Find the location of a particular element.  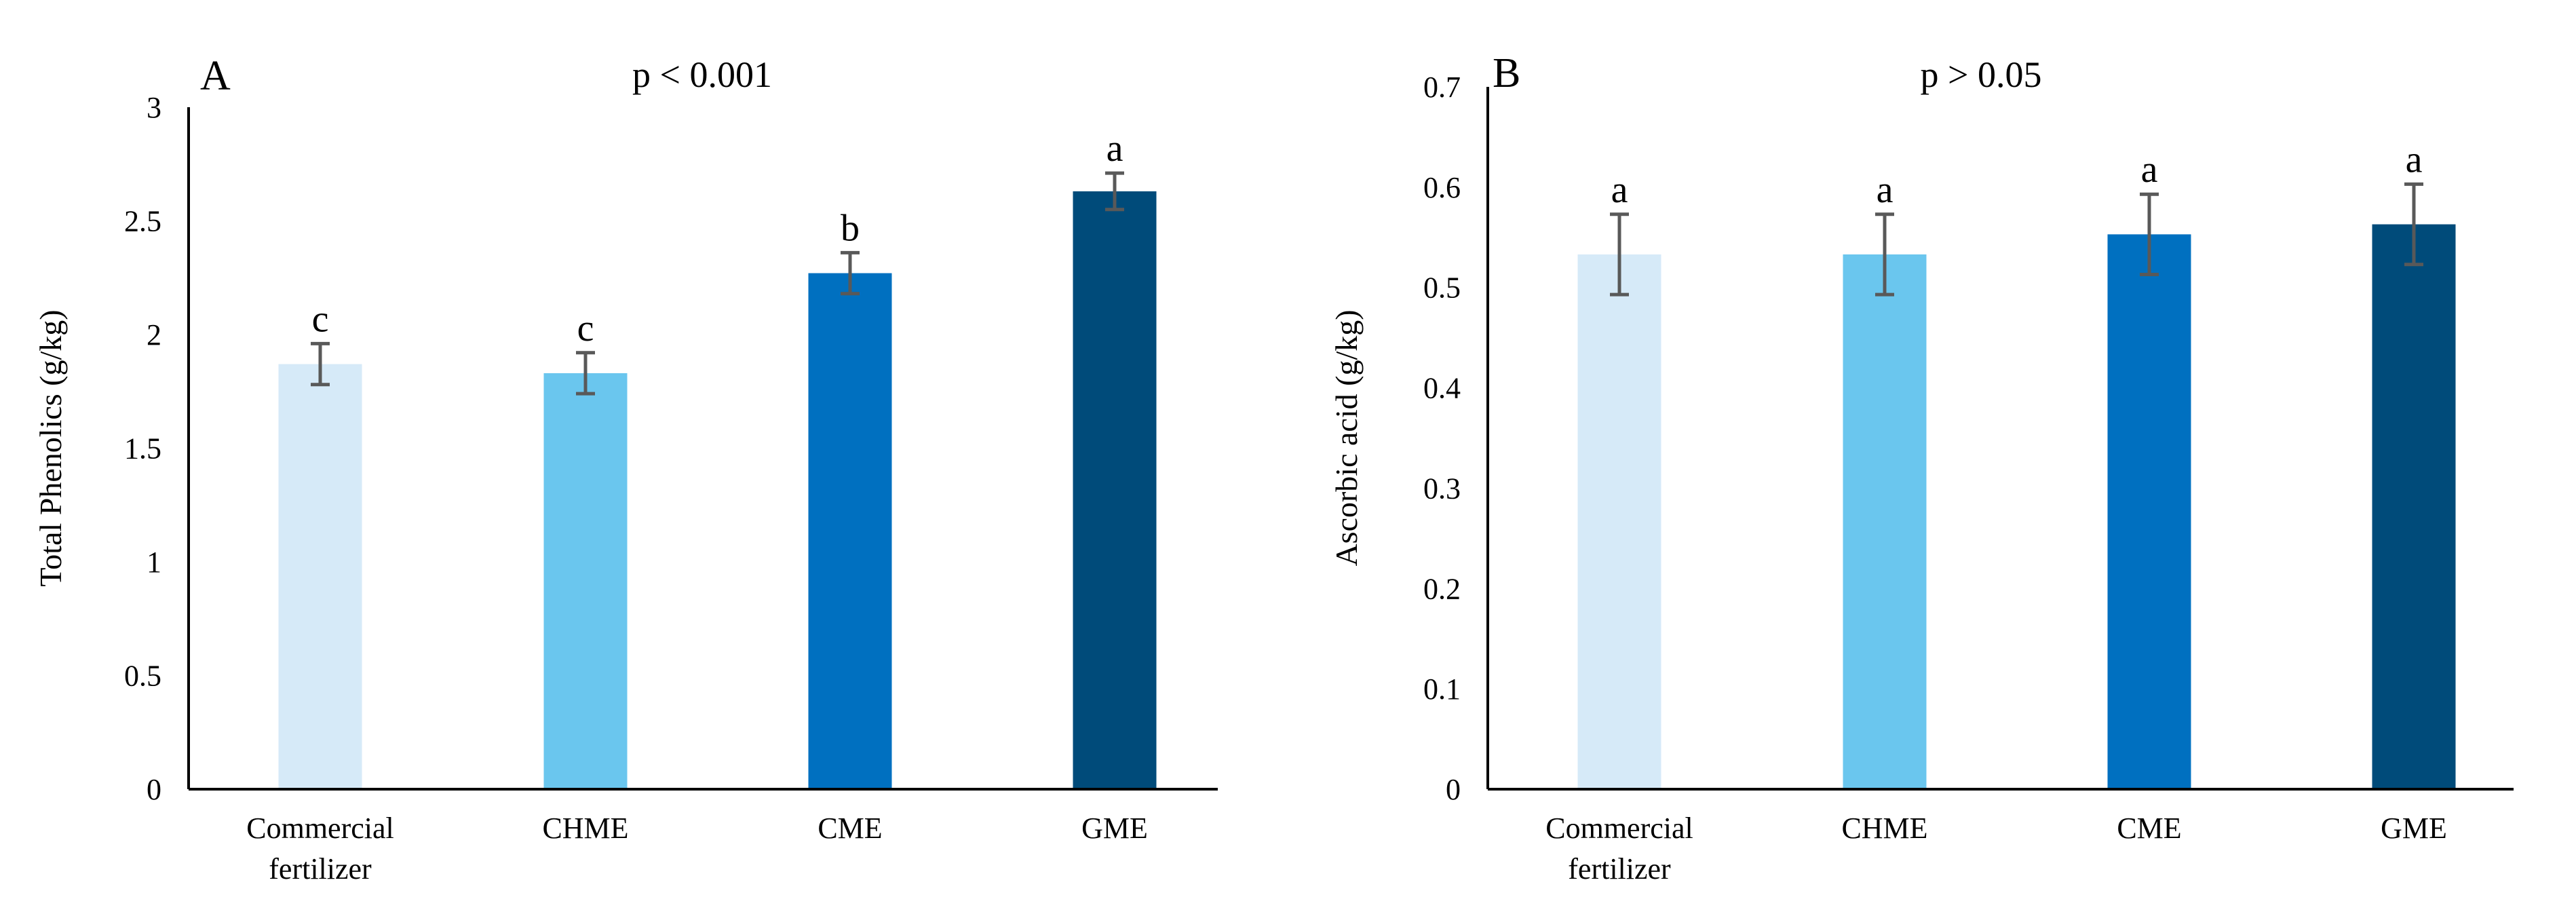

panel-a-category-label-2: CHME is located at coordinates (585, 828).